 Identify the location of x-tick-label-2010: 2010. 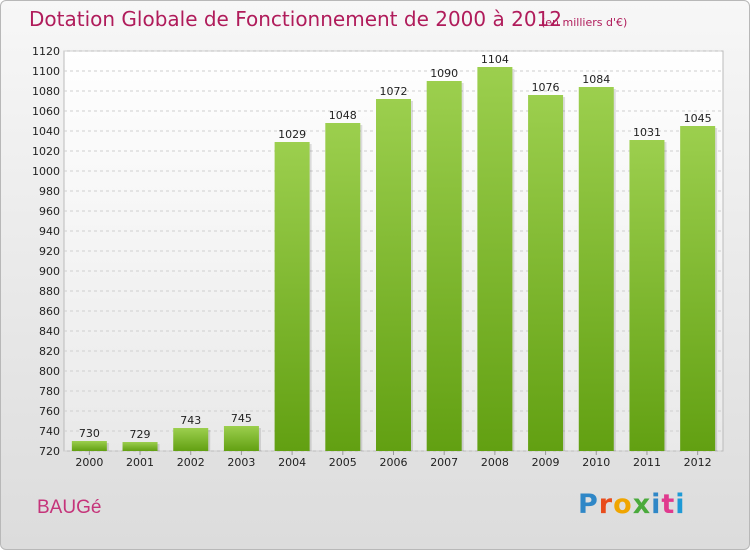
(596, 462).